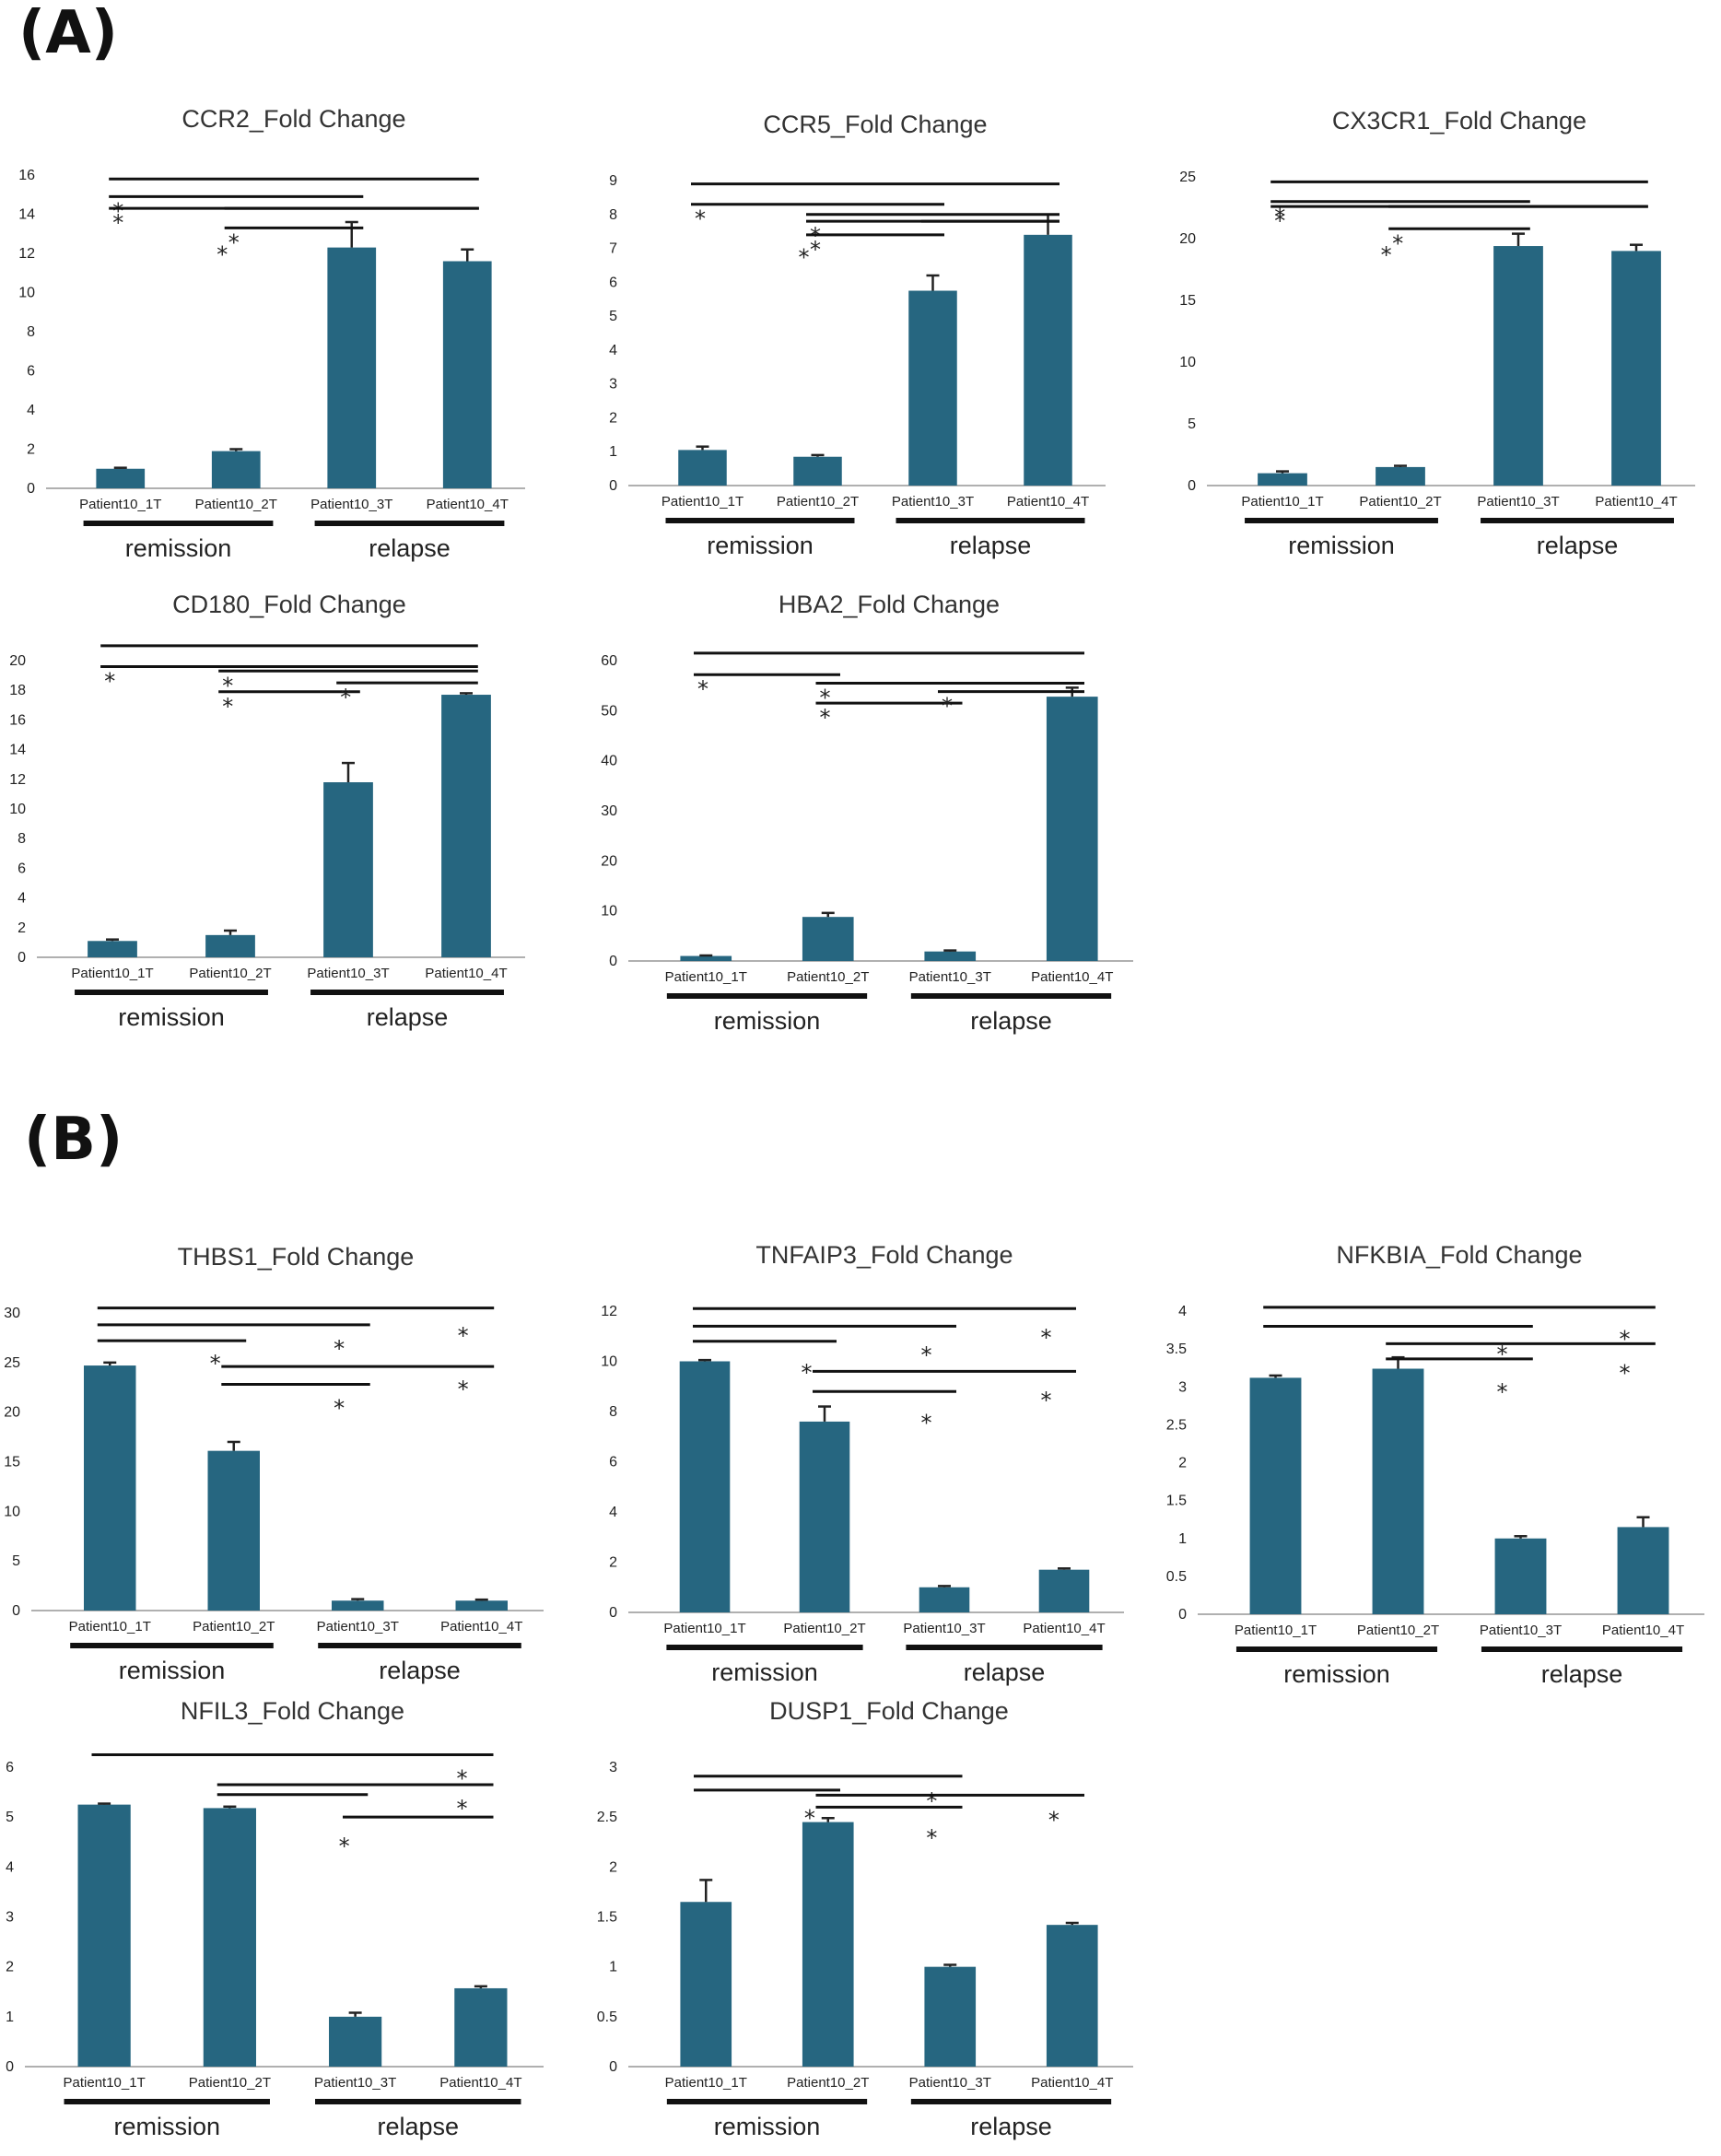 The image size is (1721, 2156). I want to click on chart-title: CX3CR1_Fold Change, so click(1459, 121).